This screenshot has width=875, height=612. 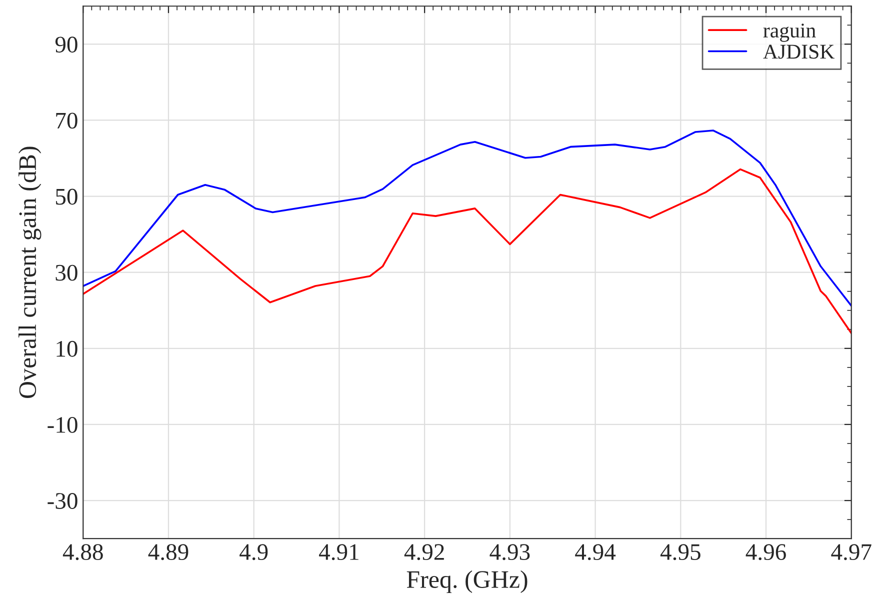 What do you see at coordinates (67, 120) in the screenshot?
I see `y-tick-label: 70` at bounding box center [67, 120].